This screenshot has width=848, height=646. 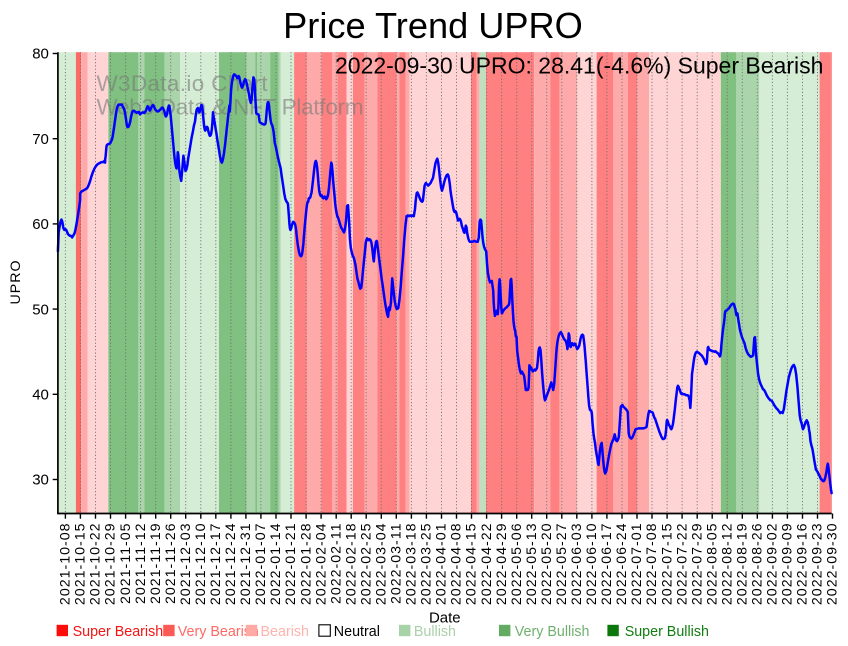 I want to click on svg-text: 2022-07-15, so click(x=667, y=564).